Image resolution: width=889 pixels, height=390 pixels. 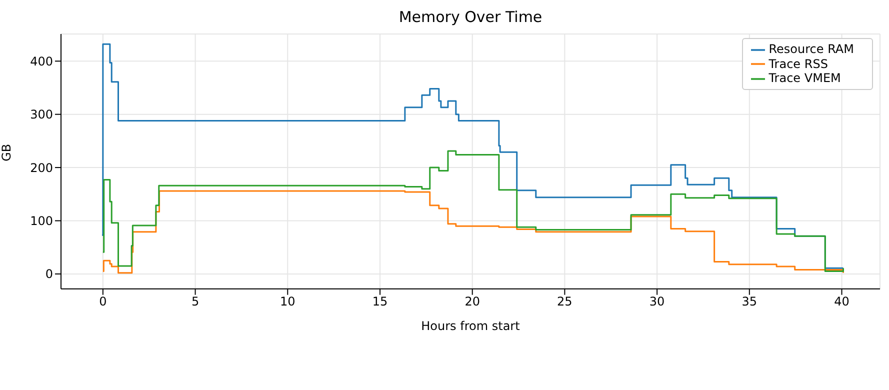 I want to click on legend-label: Trace VMEM, so click(x=804, y=78).